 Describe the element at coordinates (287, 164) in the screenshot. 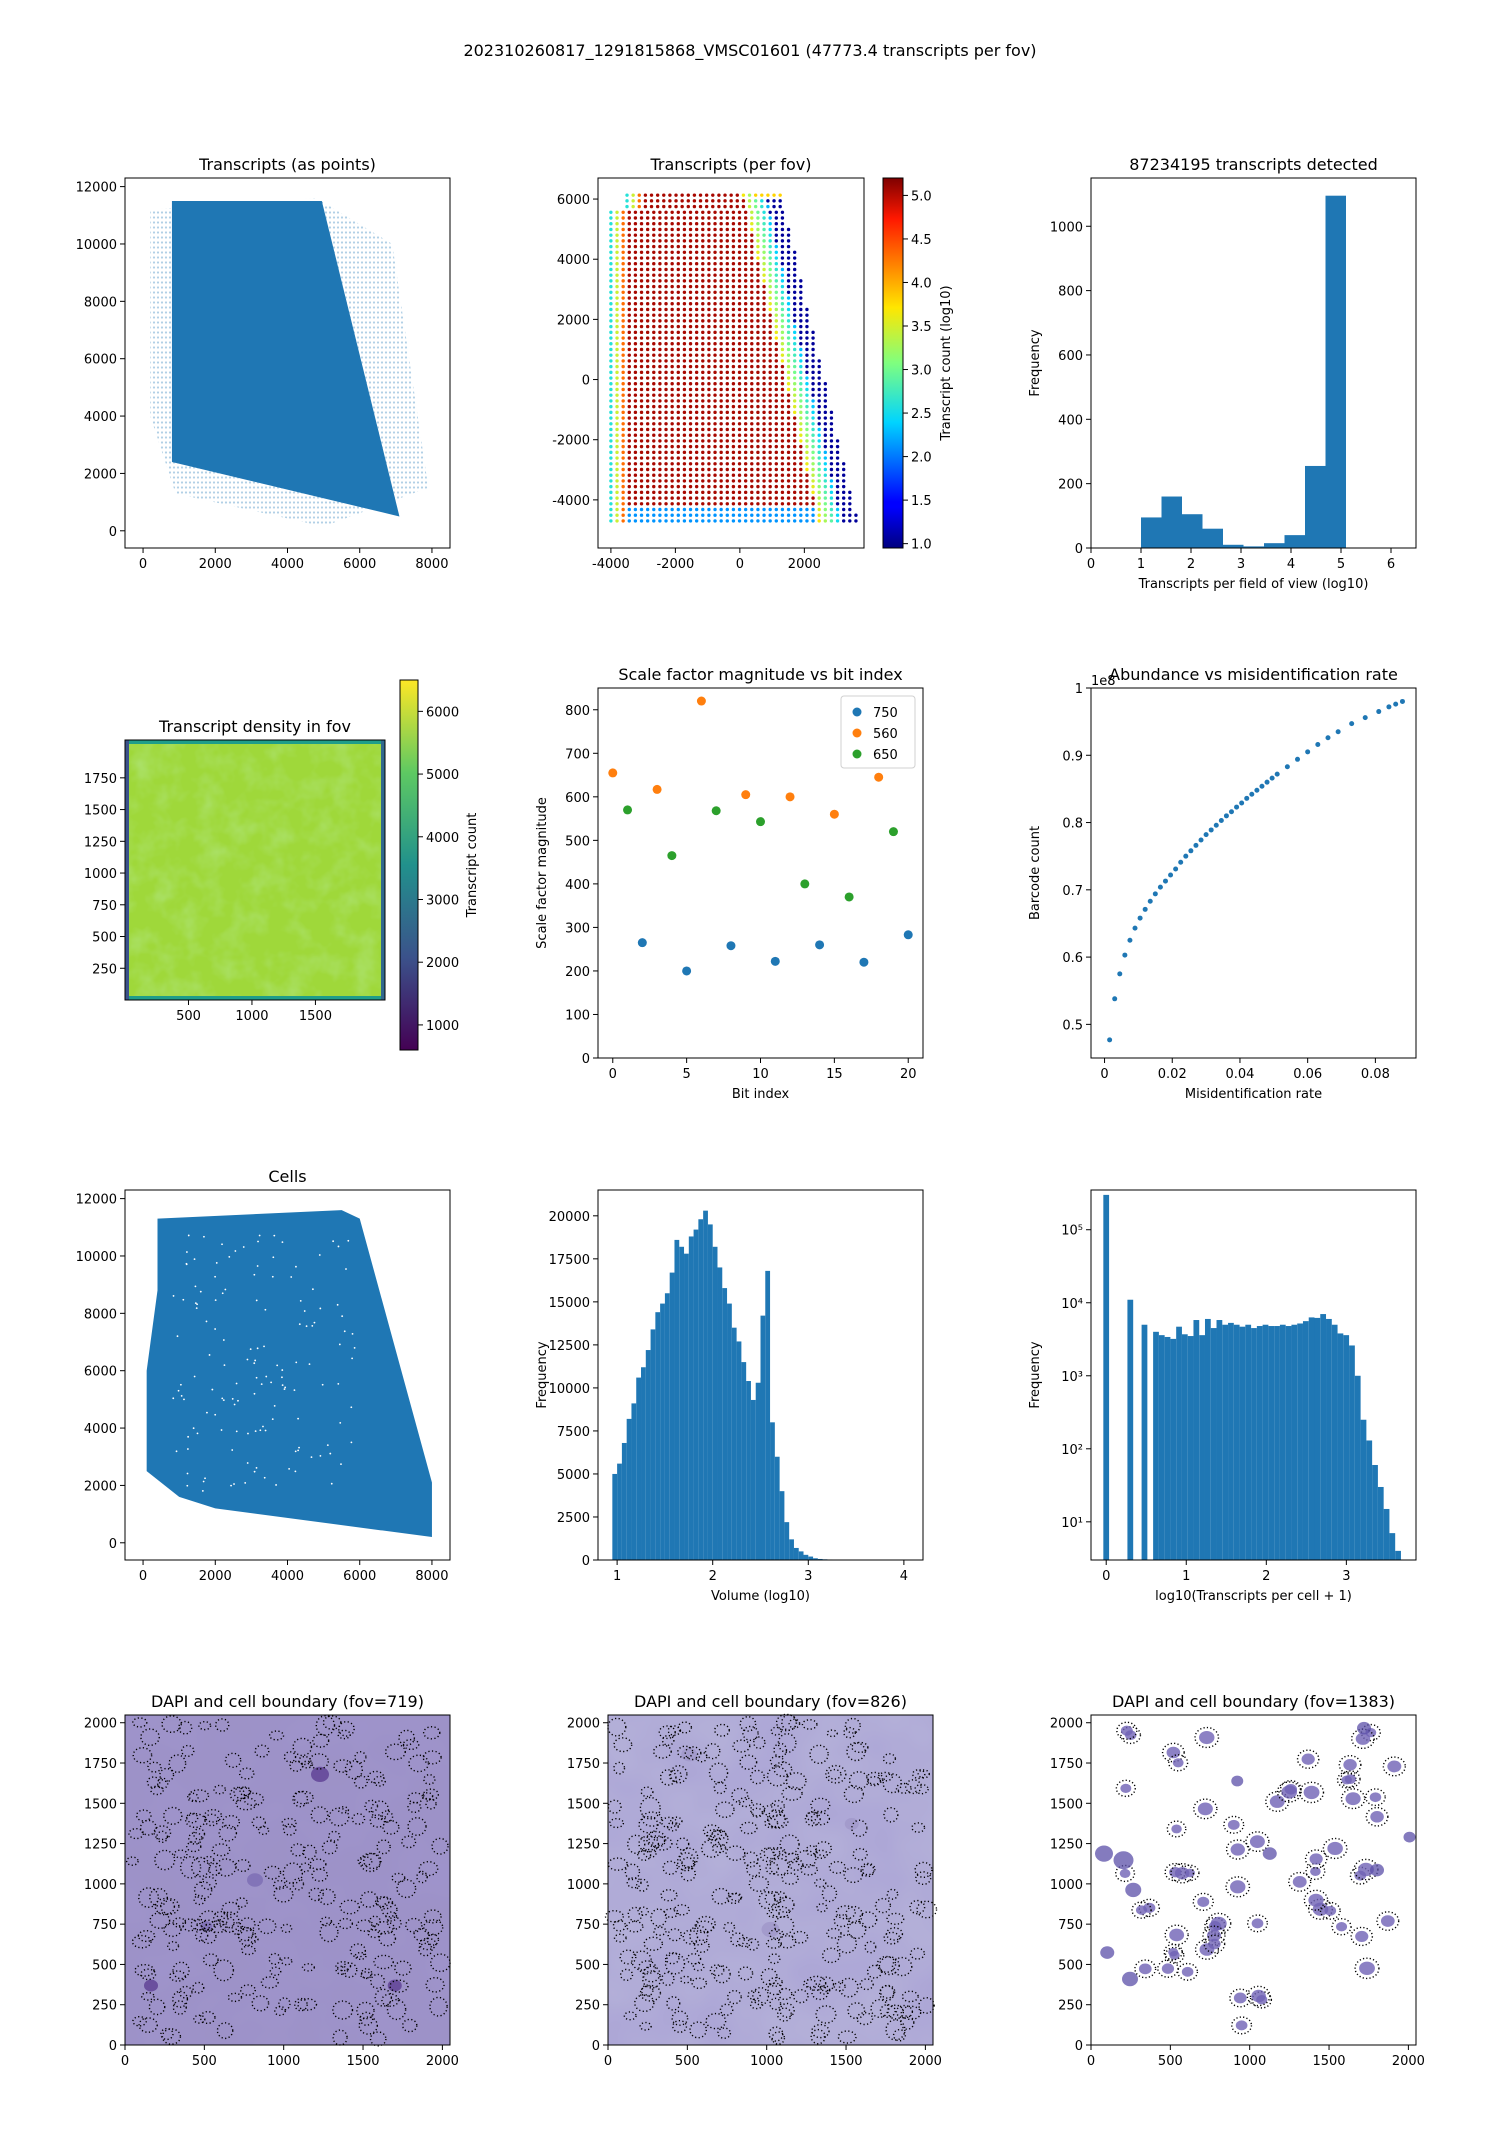

I see `chart-title: Transcripts (as points)` at that location.